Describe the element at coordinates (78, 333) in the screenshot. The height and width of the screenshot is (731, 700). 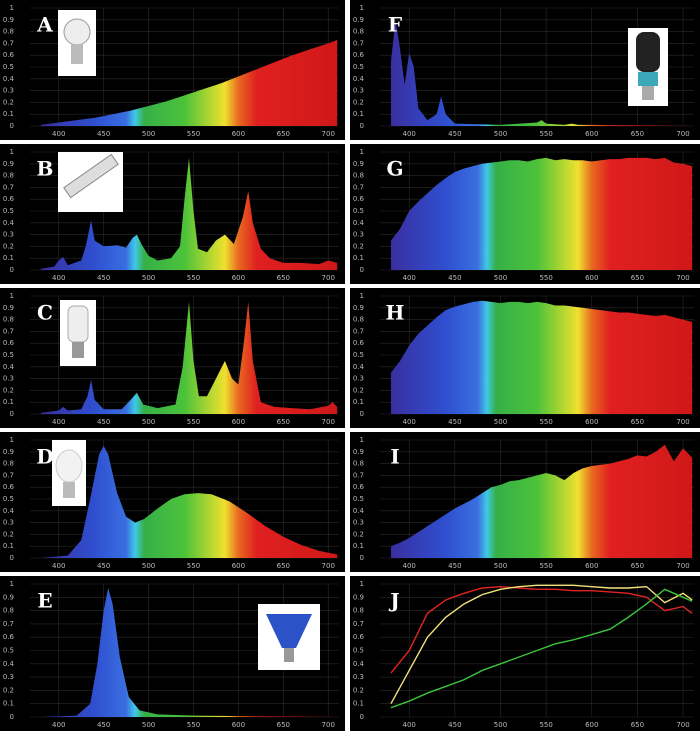
I see `cfl-icon` at that location.